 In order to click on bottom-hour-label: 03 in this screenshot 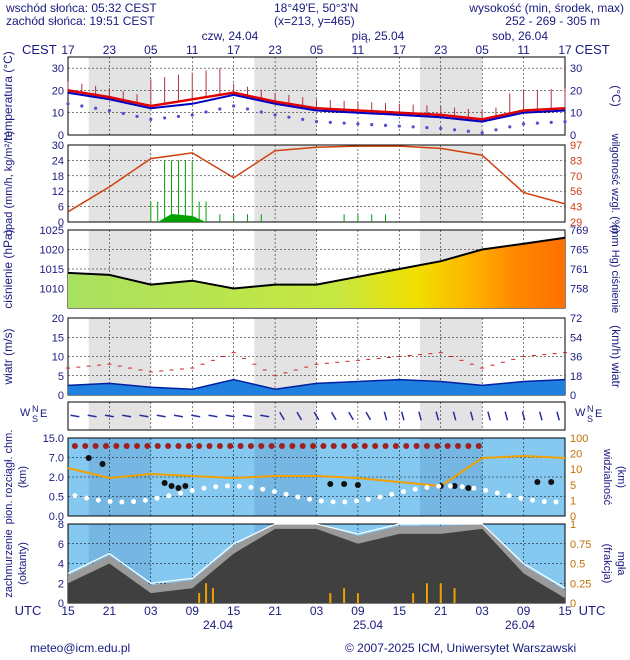, I will do `click(151, 611)`.